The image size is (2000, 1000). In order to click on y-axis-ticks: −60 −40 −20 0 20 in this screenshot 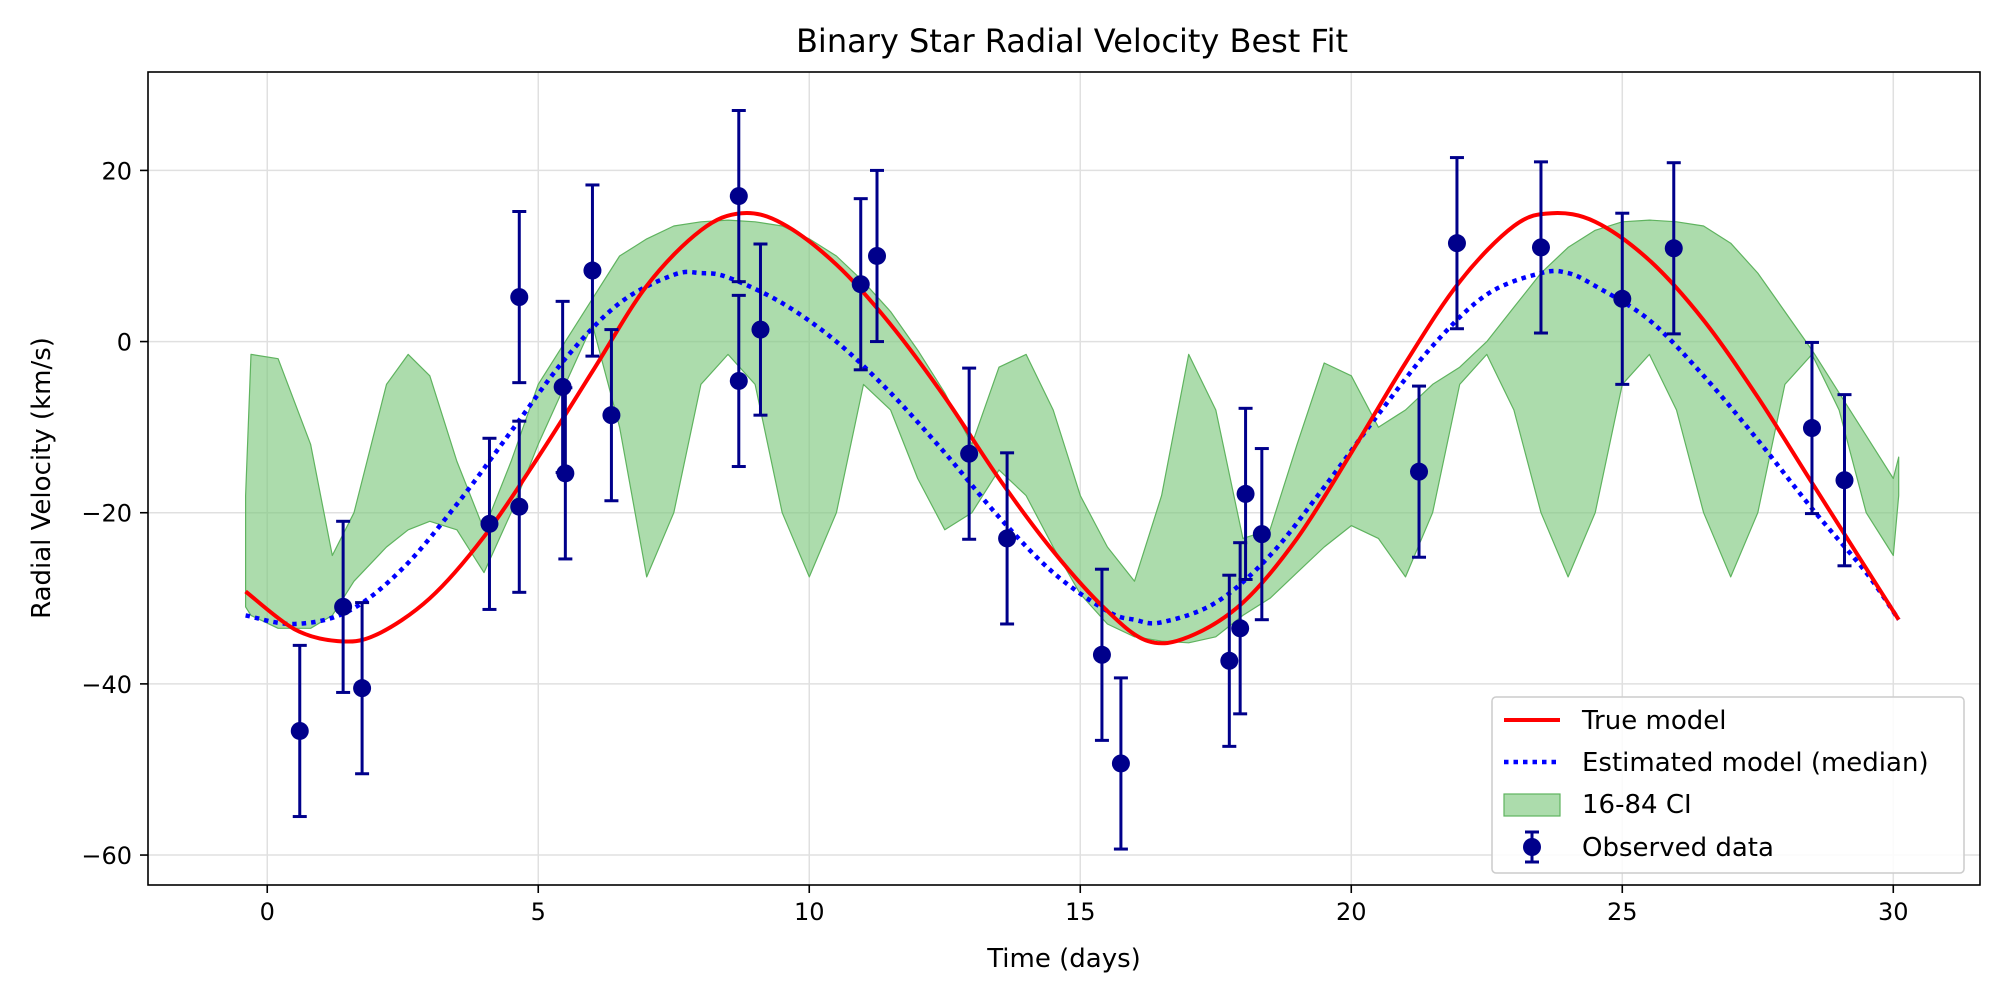, I will do `click(114, 513)`.